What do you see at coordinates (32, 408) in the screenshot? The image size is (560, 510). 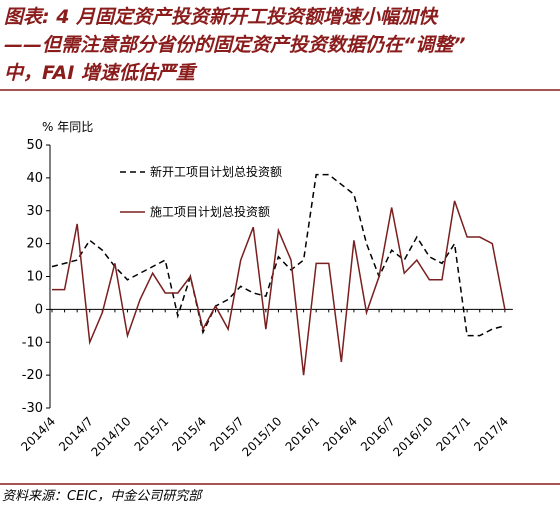 I see `y-tick-label: -30` at bounding box center [32, 408].